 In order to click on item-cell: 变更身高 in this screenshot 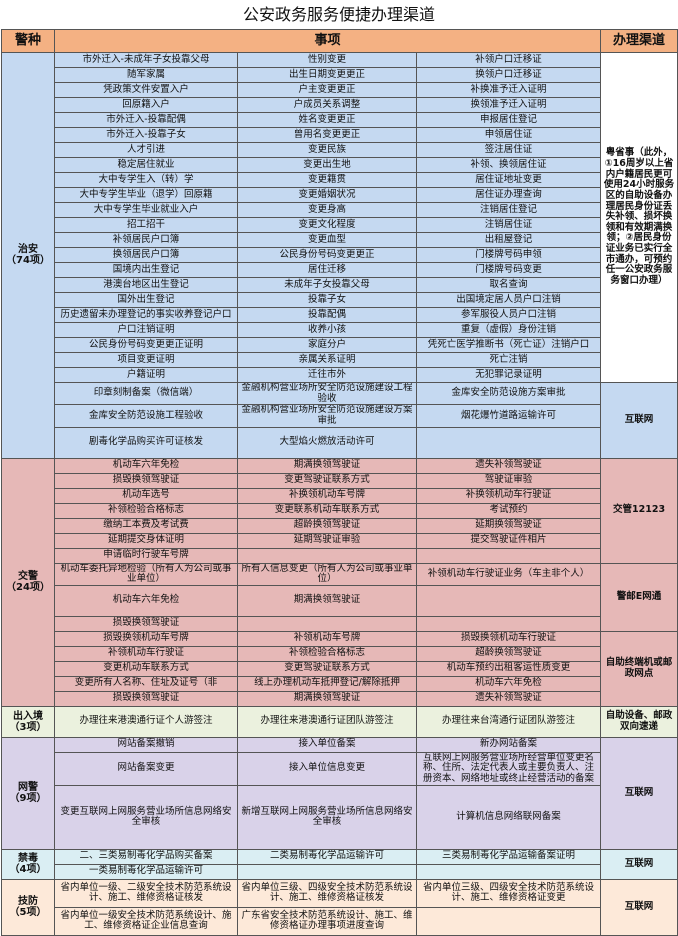, I will do `click(327, 210)`.